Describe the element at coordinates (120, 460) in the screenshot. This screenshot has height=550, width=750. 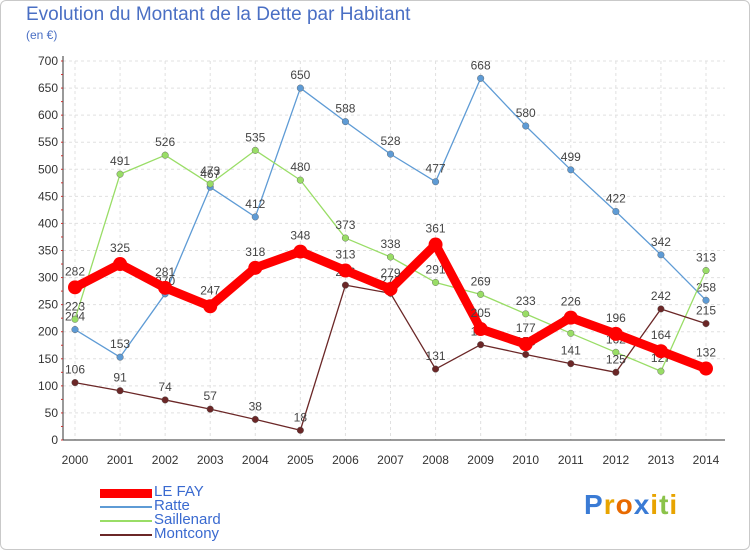
I see `x-tick-label: 2001` at that location.